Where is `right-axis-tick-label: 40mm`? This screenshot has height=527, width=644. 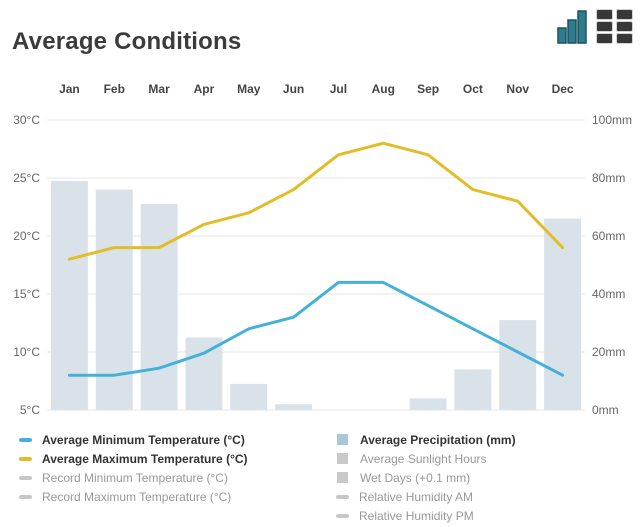 right-axis-tick-label: 40mm is located at coordinates (608, 294).